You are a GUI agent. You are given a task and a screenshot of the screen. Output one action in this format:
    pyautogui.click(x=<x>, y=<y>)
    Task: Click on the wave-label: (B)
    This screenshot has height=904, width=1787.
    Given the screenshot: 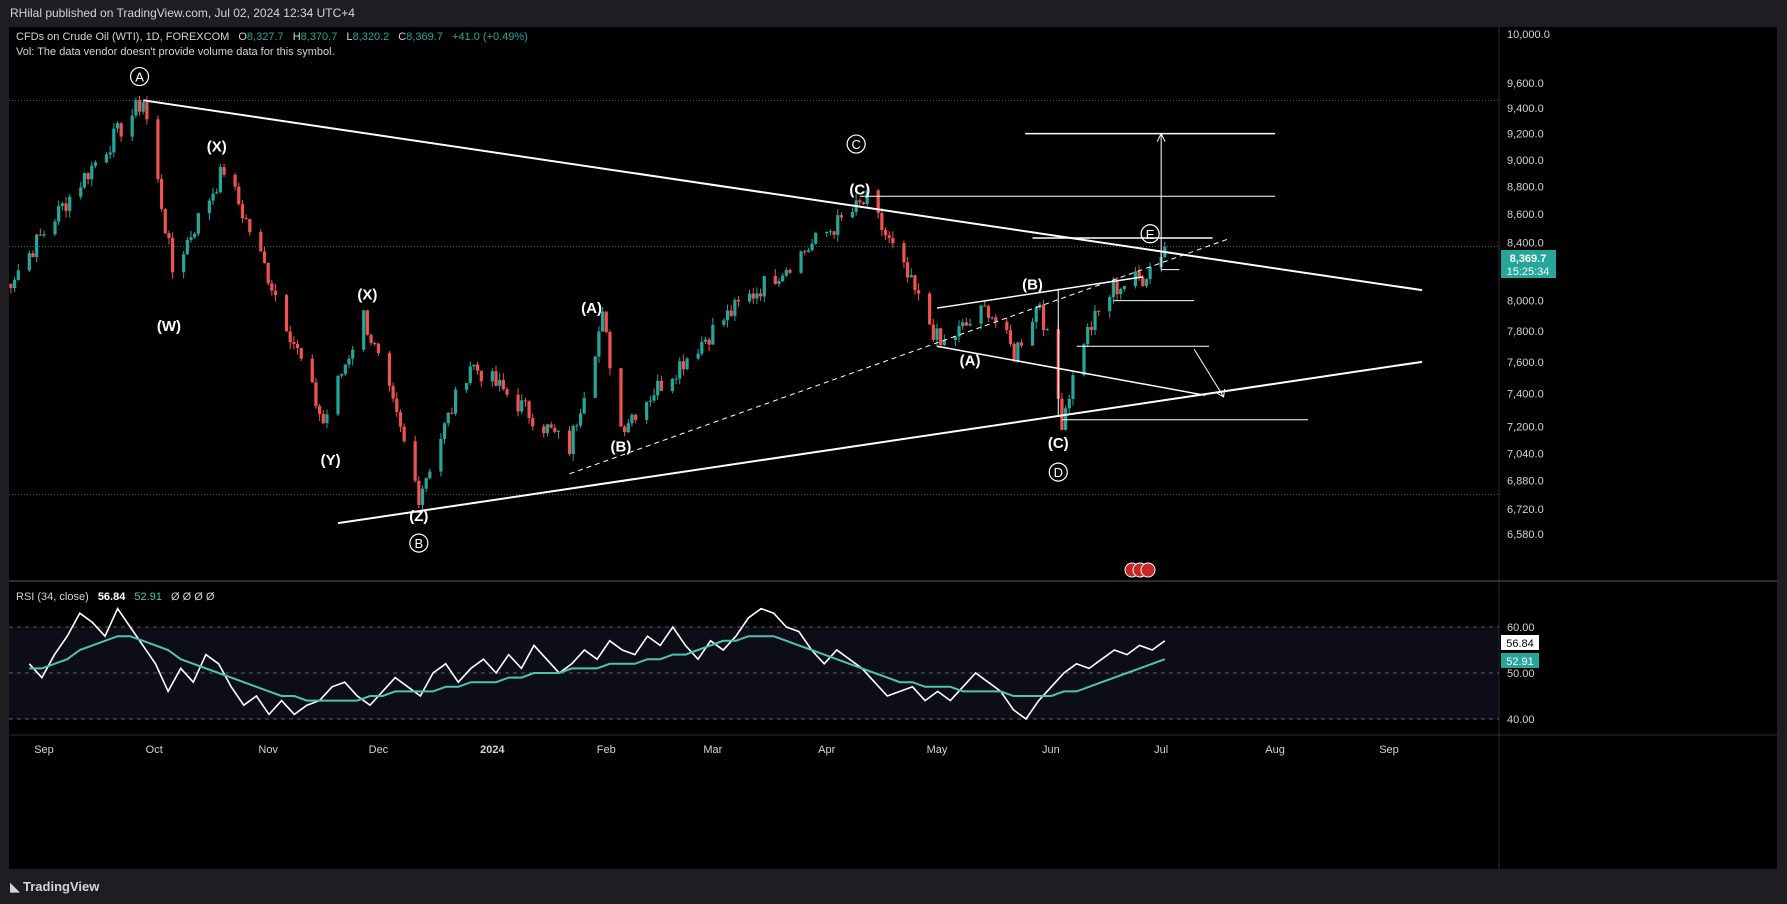 What is the action you would take?
    pyautogui.click(x=621, y=447)
    